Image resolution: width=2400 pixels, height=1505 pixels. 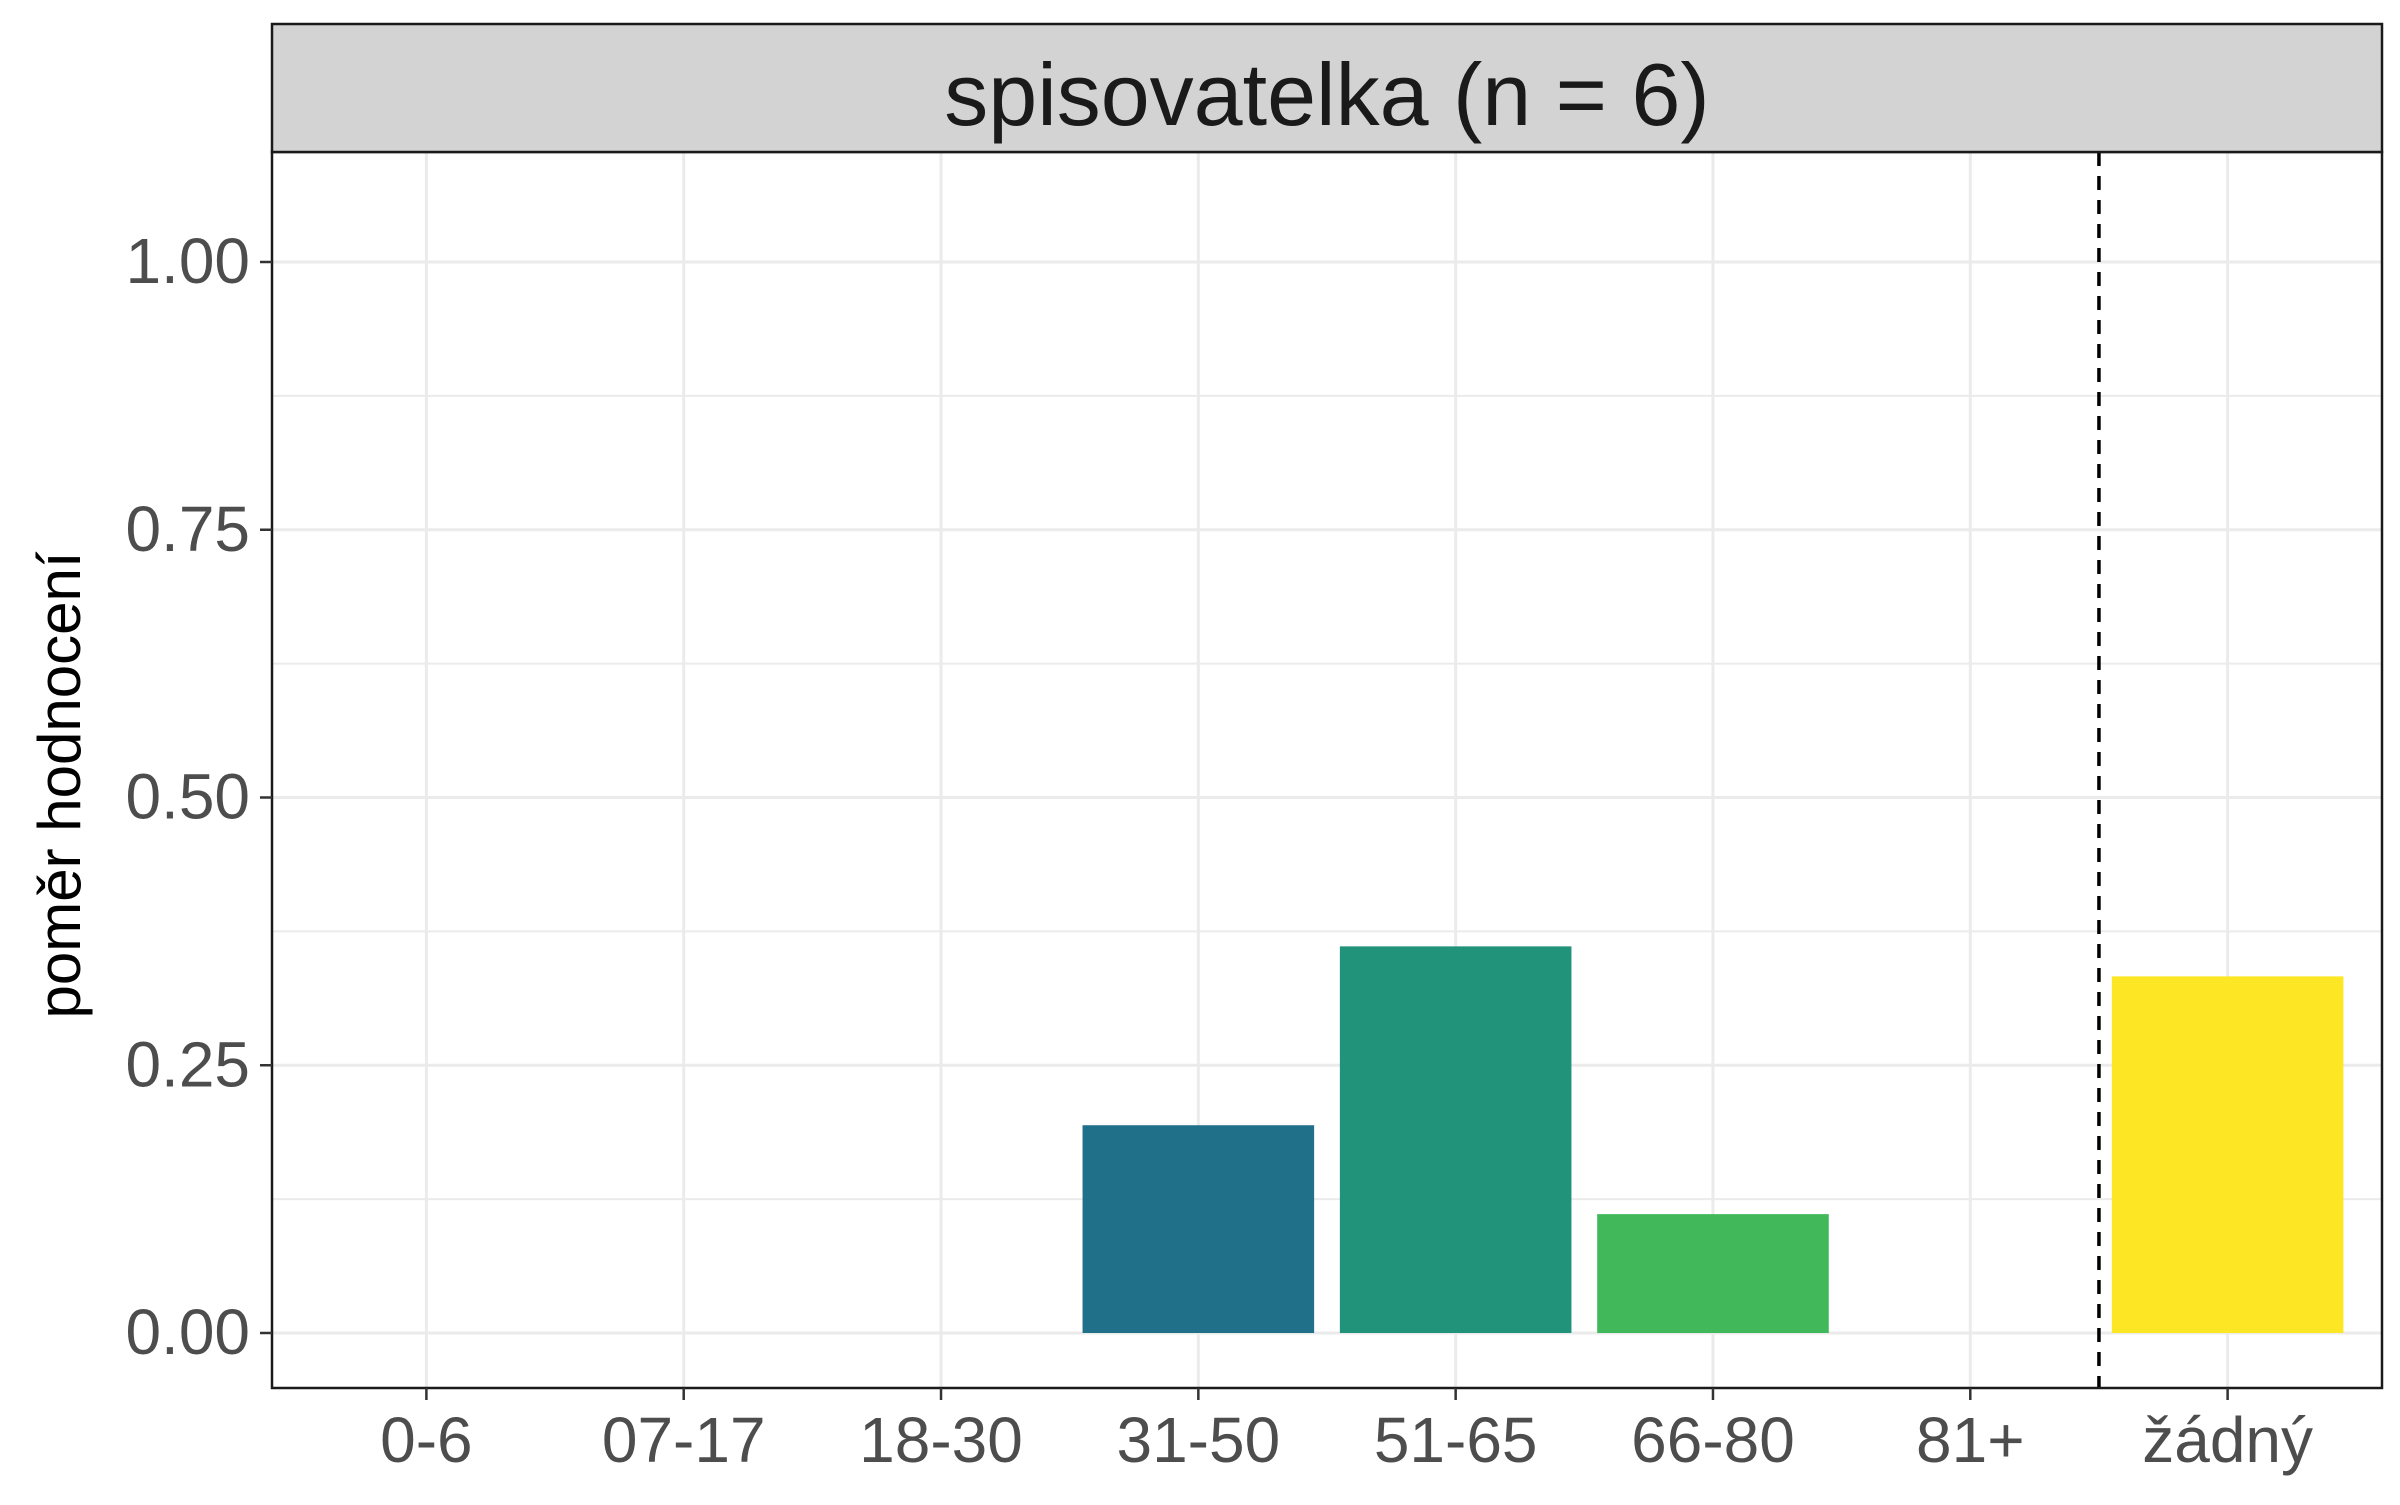 I want to click on panel-strip, so click(x=1327, y=88).